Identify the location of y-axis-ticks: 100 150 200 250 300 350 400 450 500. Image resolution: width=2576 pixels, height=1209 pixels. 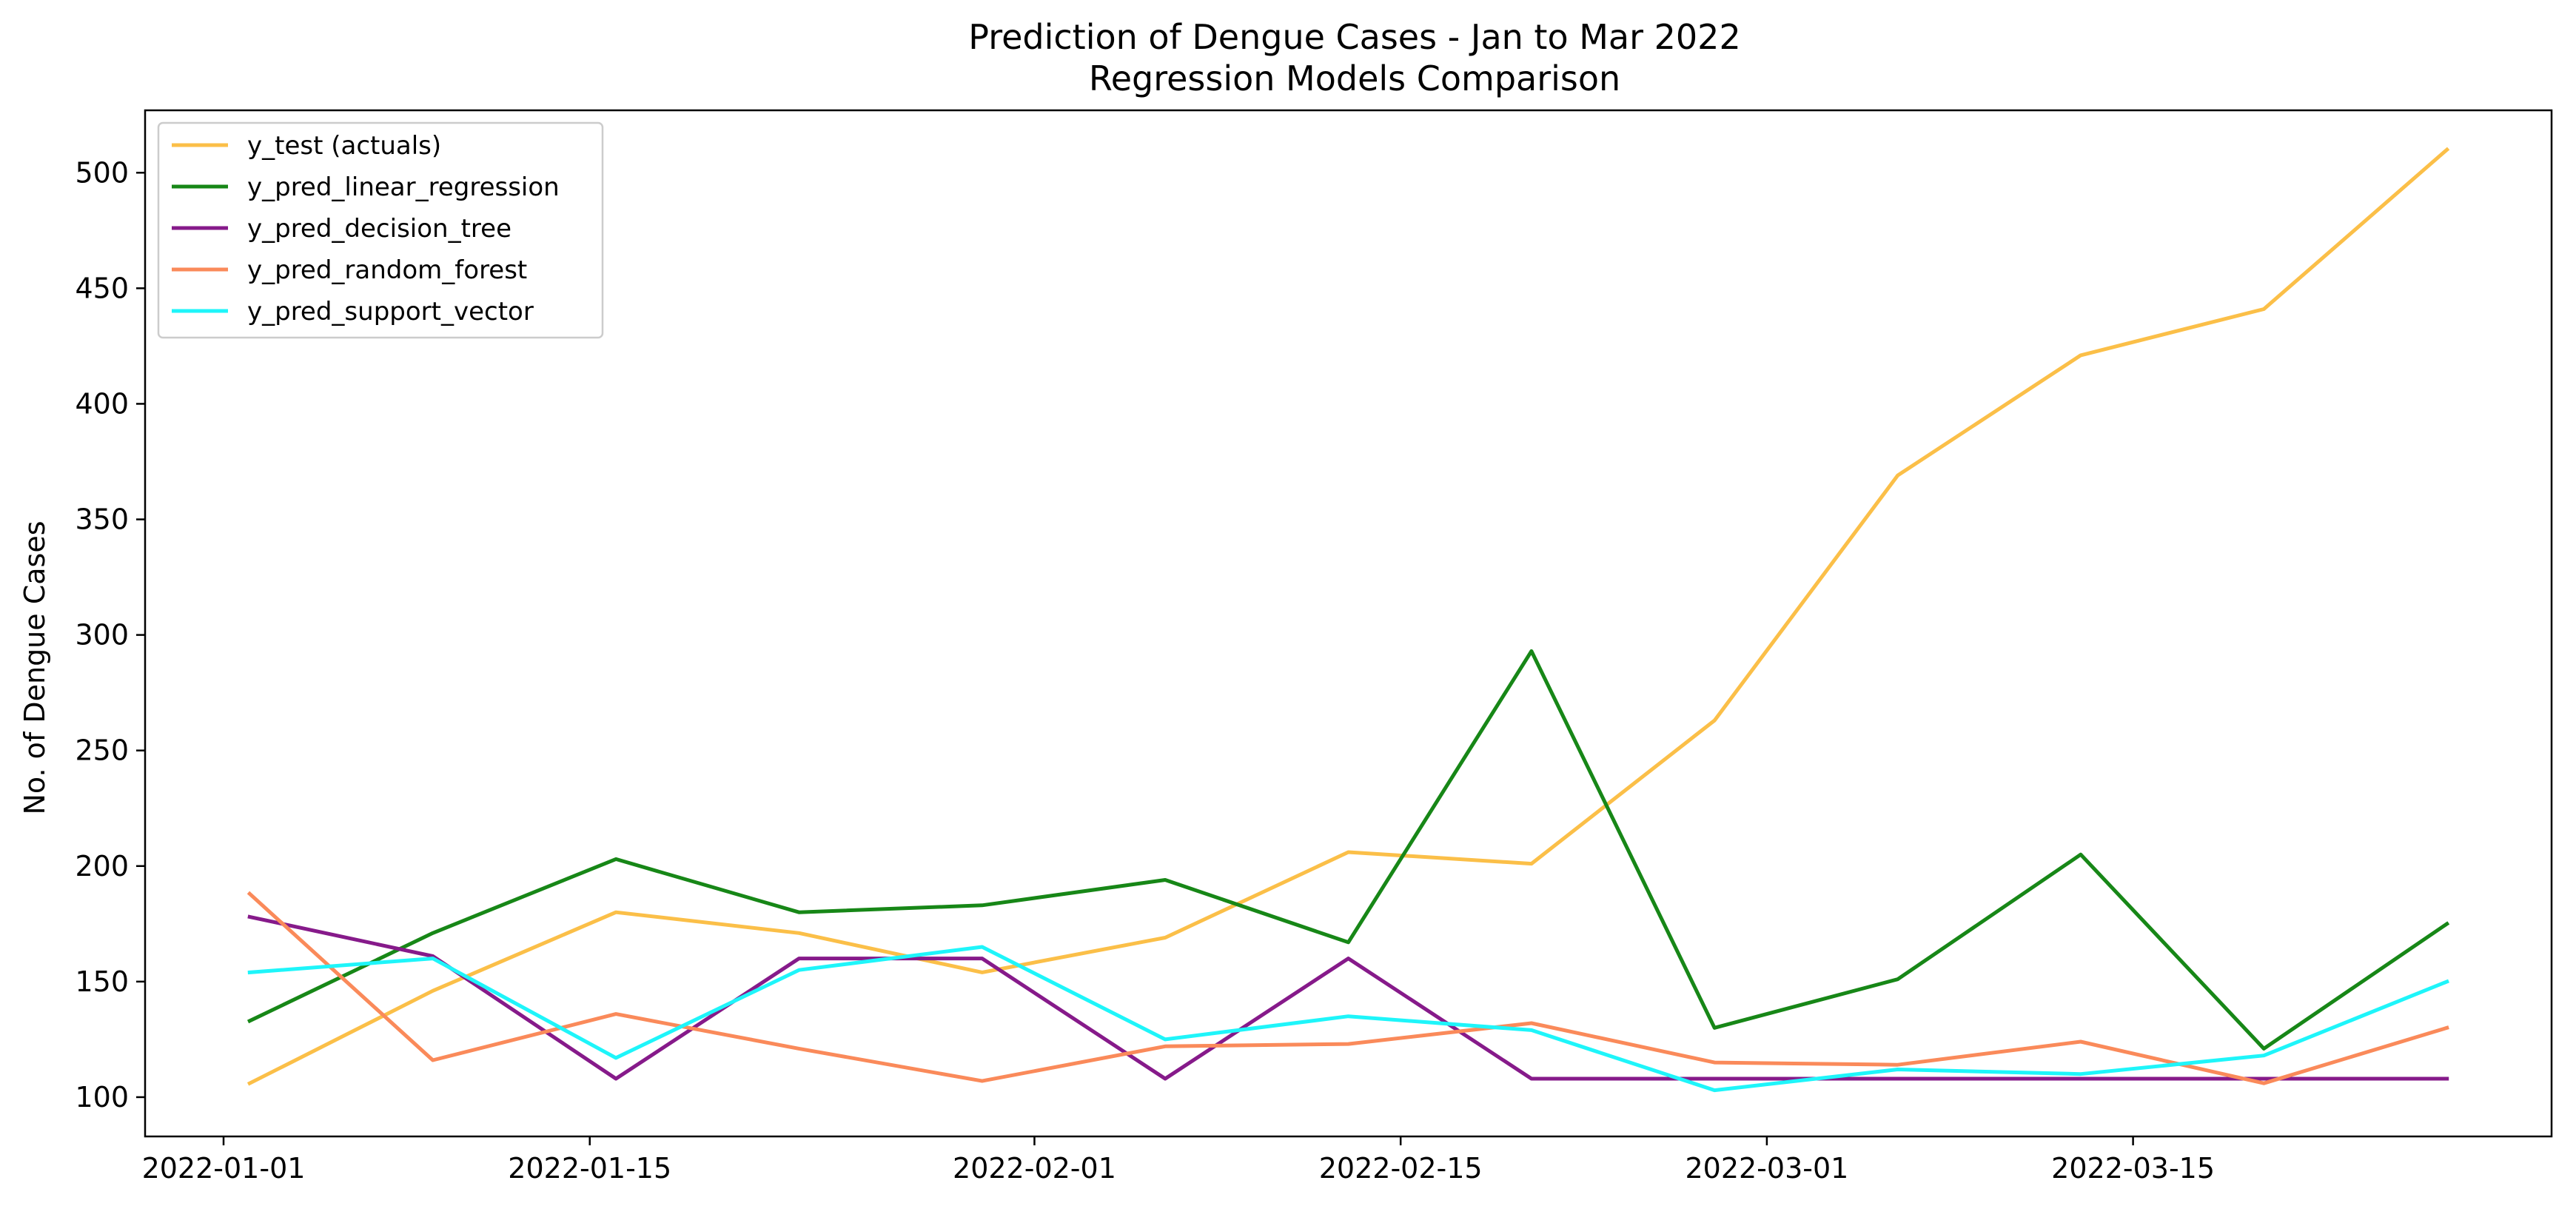
(110, 634).